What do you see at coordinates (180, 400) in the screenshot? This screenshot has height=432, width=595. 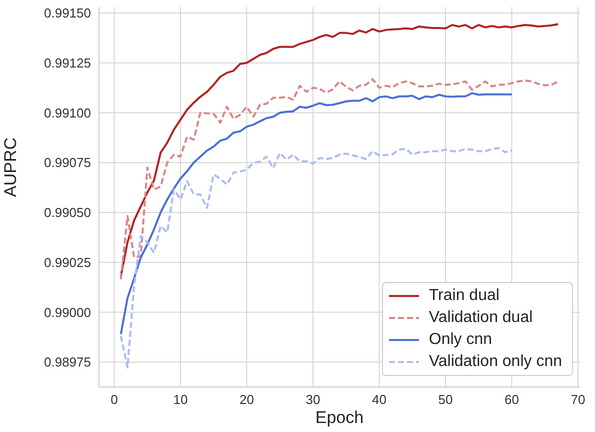 I see `x-tick-label: 10` at bounding box center [180, 400].